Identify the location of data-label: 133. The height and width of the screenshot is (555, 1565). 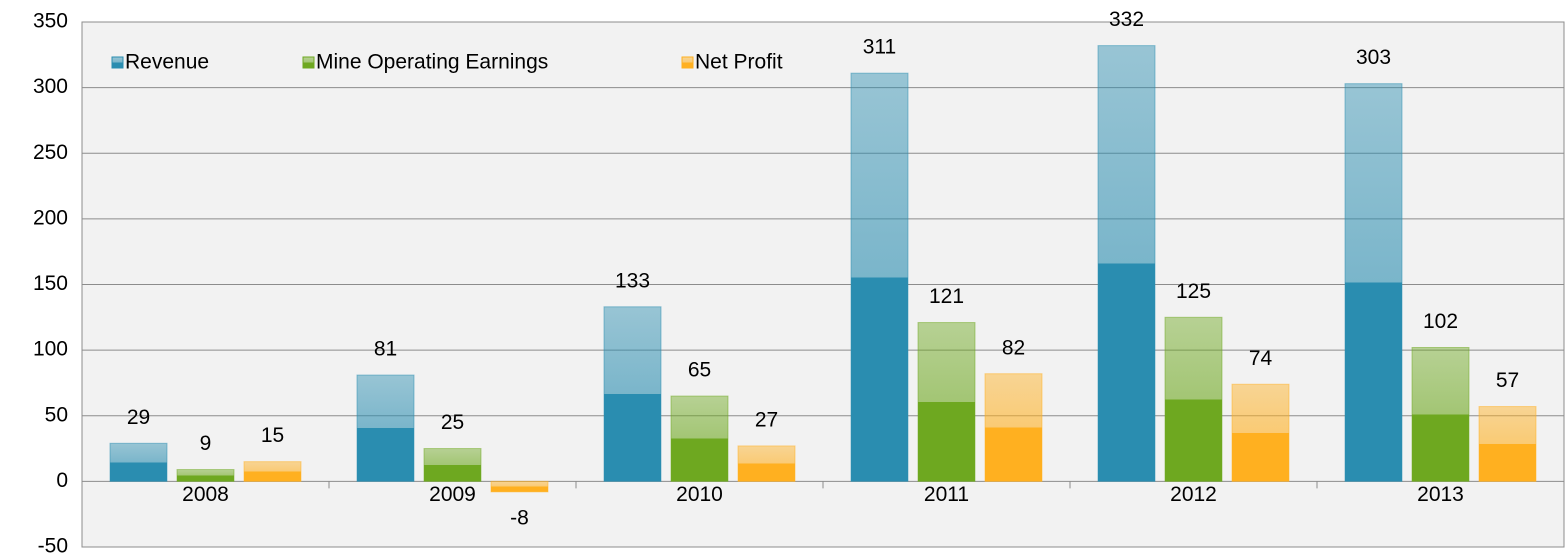
(632, 280).